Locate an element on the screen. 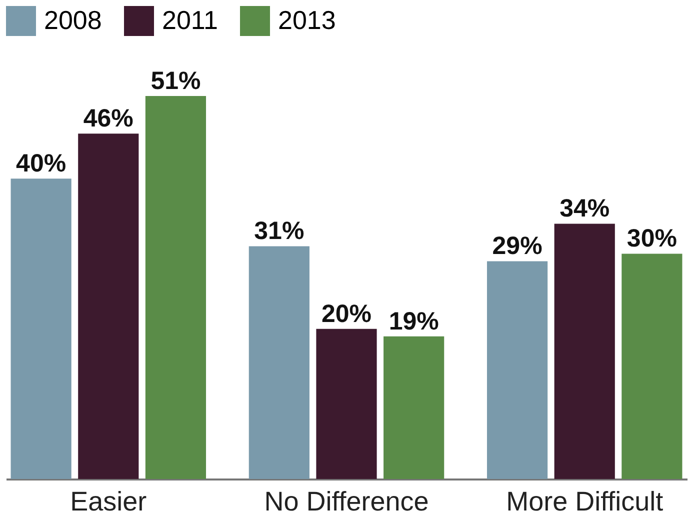 Image resolution: width=693 pixels, height=521 pixels. data-label: 29% is located at coordinates (517, 246).